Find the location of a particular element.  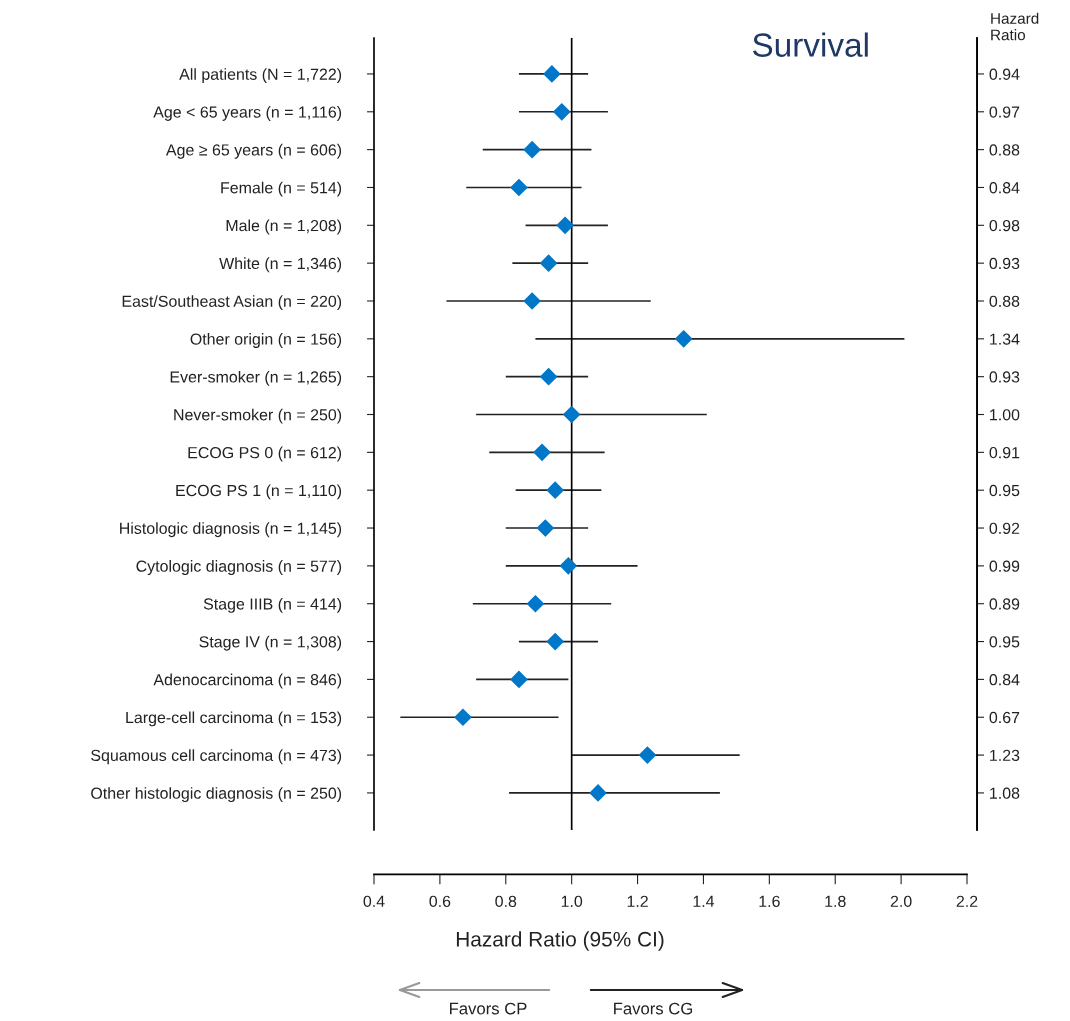

data-label: 0.89 is located at coordinates (1004, 604).